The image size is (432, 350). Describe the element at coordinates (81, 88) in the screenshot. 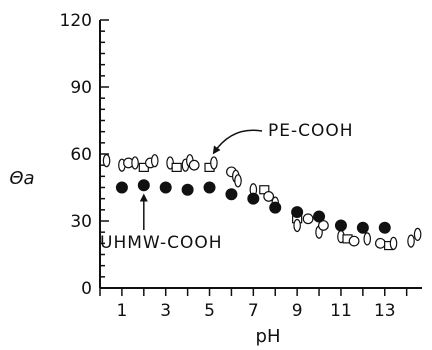

I see `y-tick-label: 90` at that location.